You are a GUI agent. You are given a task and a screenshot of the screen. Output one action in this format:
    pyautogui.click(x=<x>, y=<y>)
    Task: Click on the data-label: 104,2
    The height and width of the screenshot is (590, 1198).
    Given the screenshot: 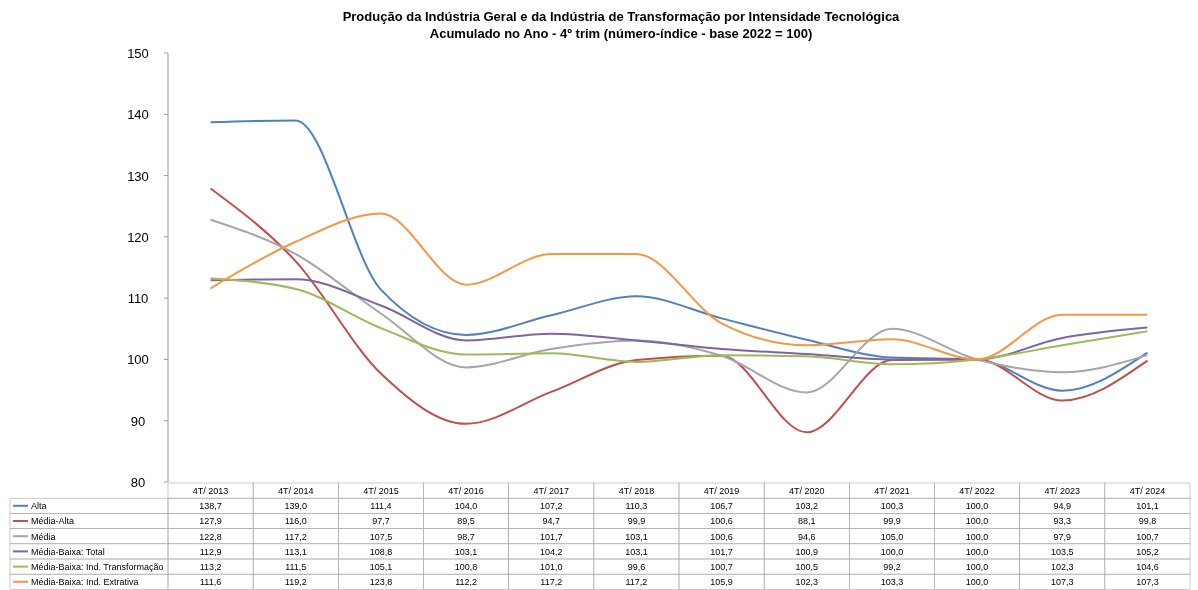 What is the action you would take?
    pyautogui.click(x=551, y=551)
    